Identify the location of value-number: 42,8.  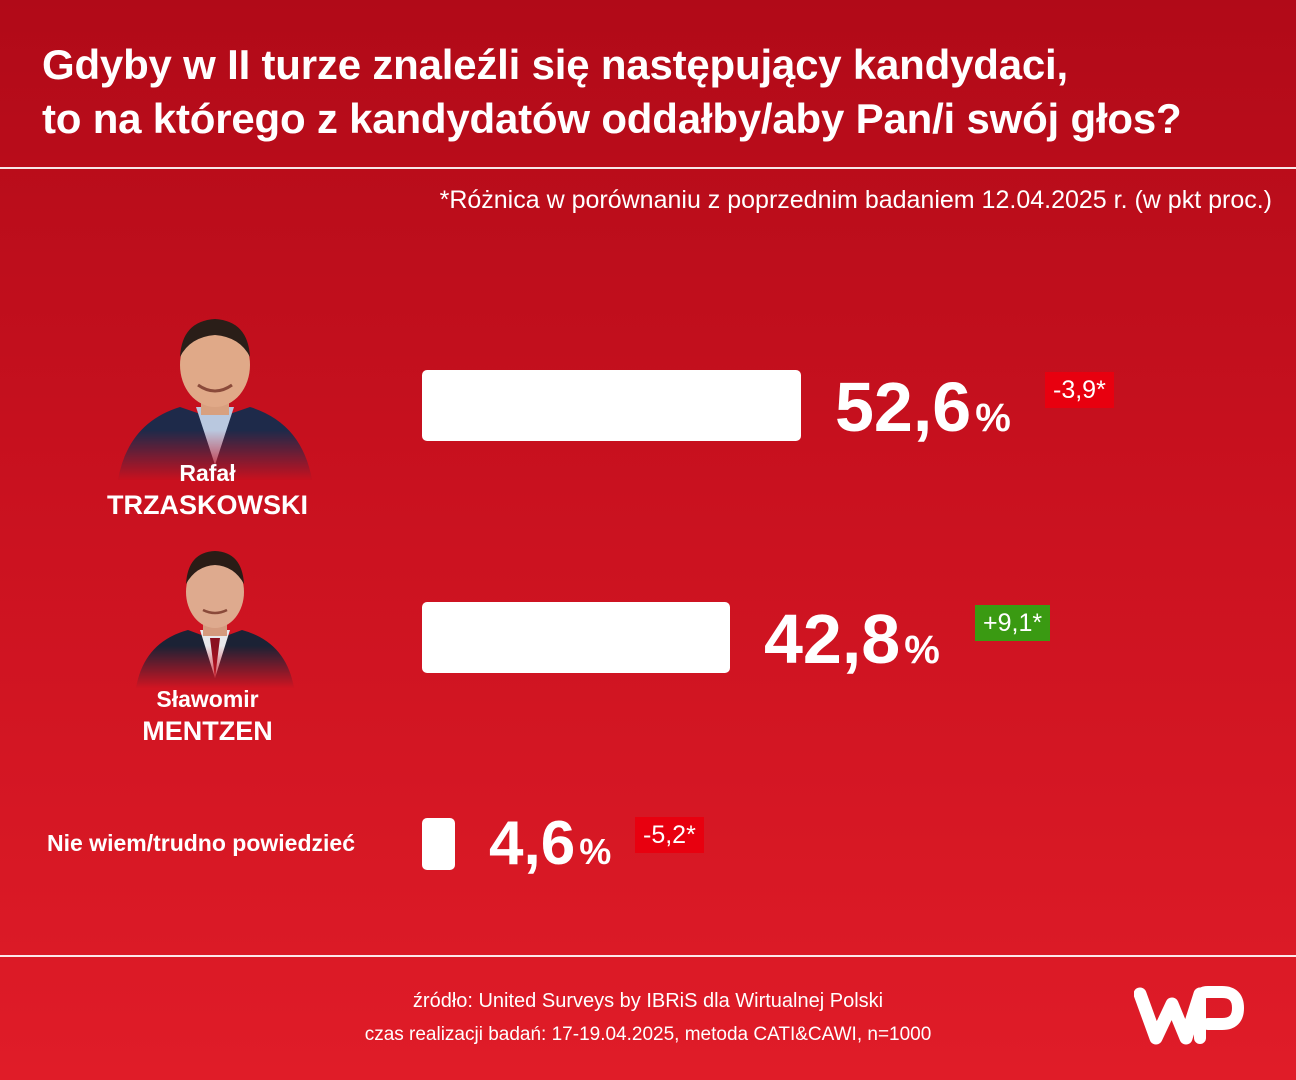
(832, 639).